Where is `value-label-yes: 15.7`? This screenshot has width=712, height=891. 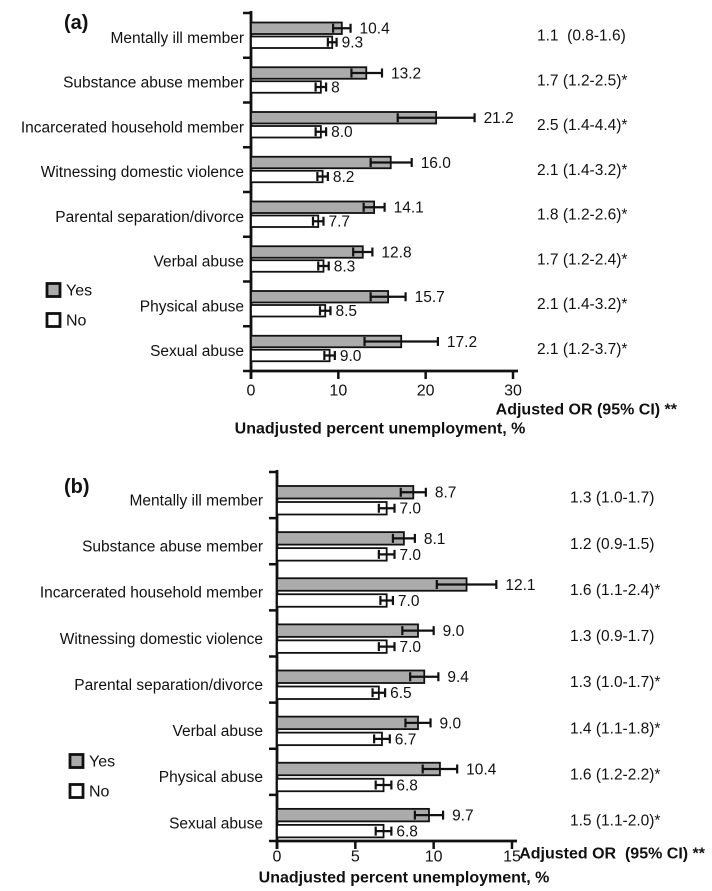
value-label-yes: 15.7 is located at coordinates (430, 297).